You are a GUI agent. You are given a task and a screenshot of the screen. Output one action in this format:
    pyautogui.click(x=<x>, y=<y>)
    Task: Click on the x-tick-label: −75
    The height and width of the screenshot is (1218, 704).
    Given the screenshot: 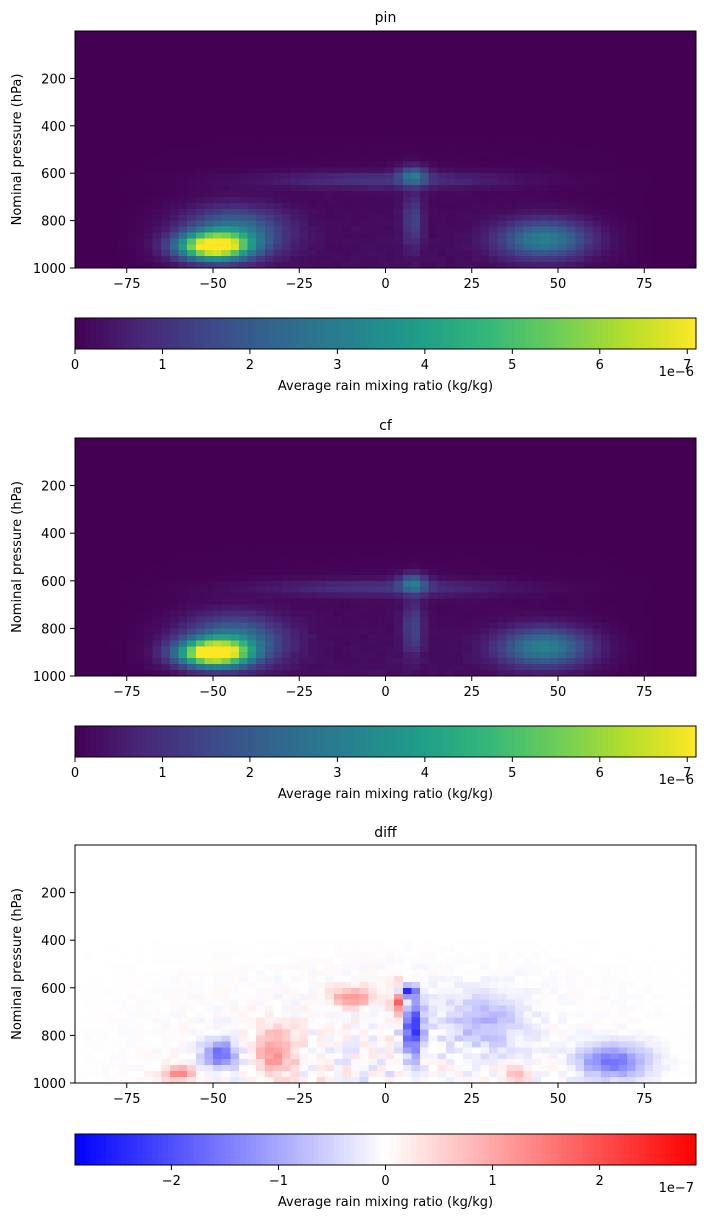 What is the action you would take?
    pyautogui.click(x=126, y=284)
    